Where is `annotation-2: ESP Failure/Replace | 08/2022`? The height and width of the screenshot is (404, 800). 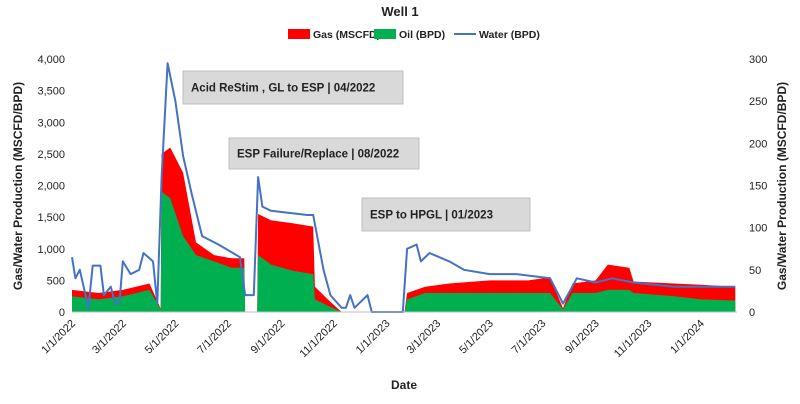 annotation-2: ESP Failure/Replace | 08/2022 is located at coordinates (324, 153).